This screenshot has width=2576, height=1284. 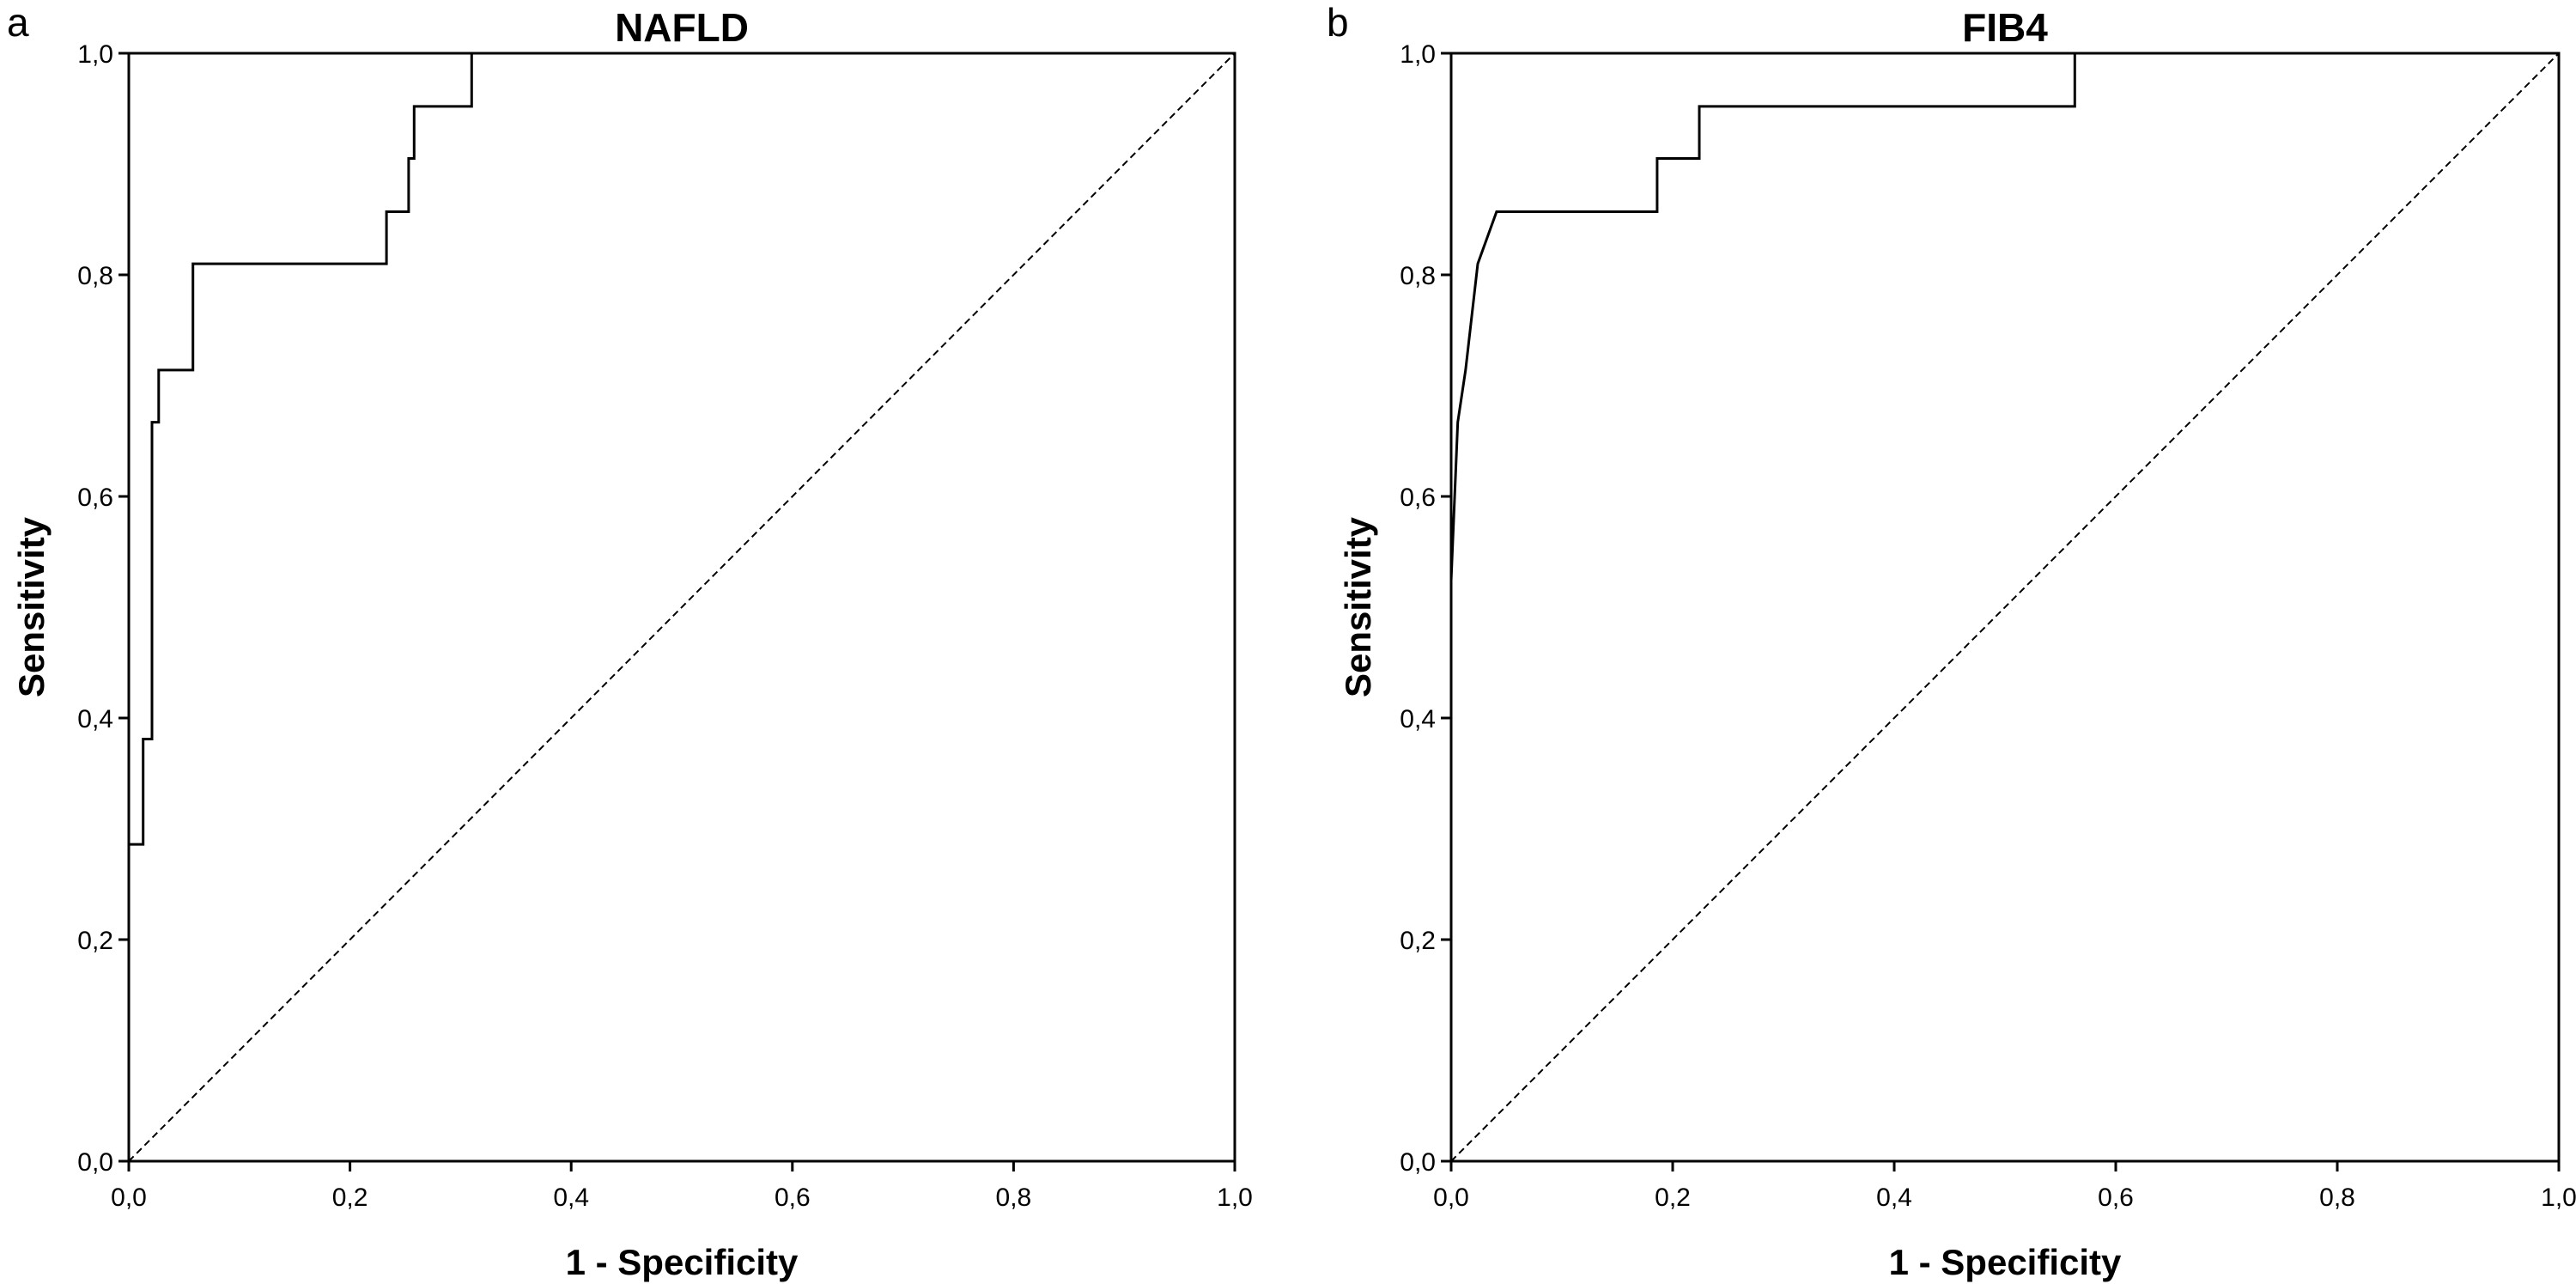 What do you see at coordinates (682, 27) in the screenshot?
I see `chart-title: NAFLD` at bounding box center [682, 27].